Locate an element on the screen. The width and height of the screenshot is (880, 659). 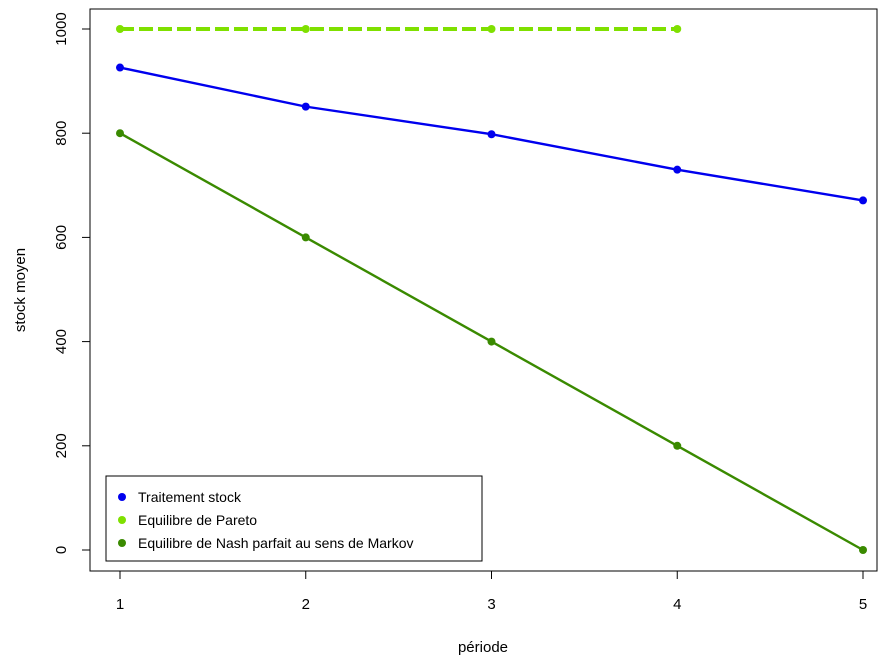
x-tick-label: 5 is located at coordinates (863, 604).